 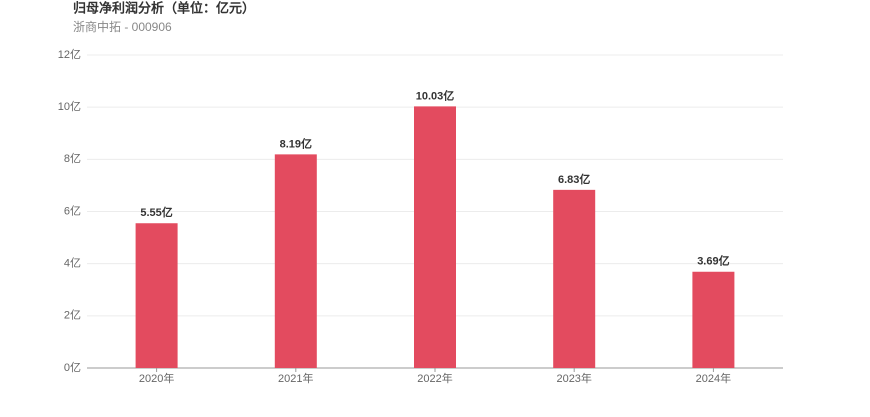 I want to click on y-tick-label: 8亿, so click(x=72, y=158).